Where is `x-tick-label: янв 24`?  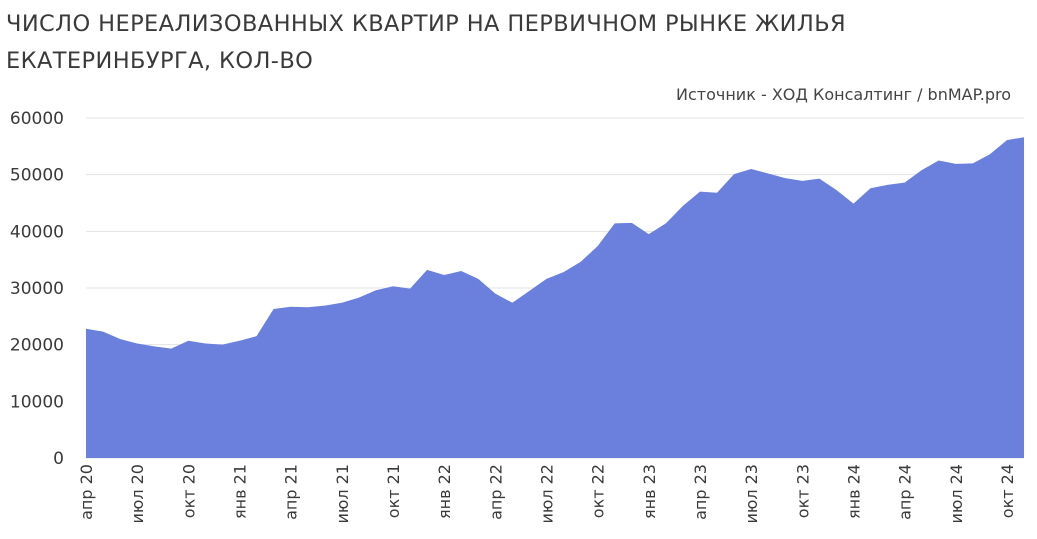
x-tick-label: янв 24 is located at coordinates (853, 491).